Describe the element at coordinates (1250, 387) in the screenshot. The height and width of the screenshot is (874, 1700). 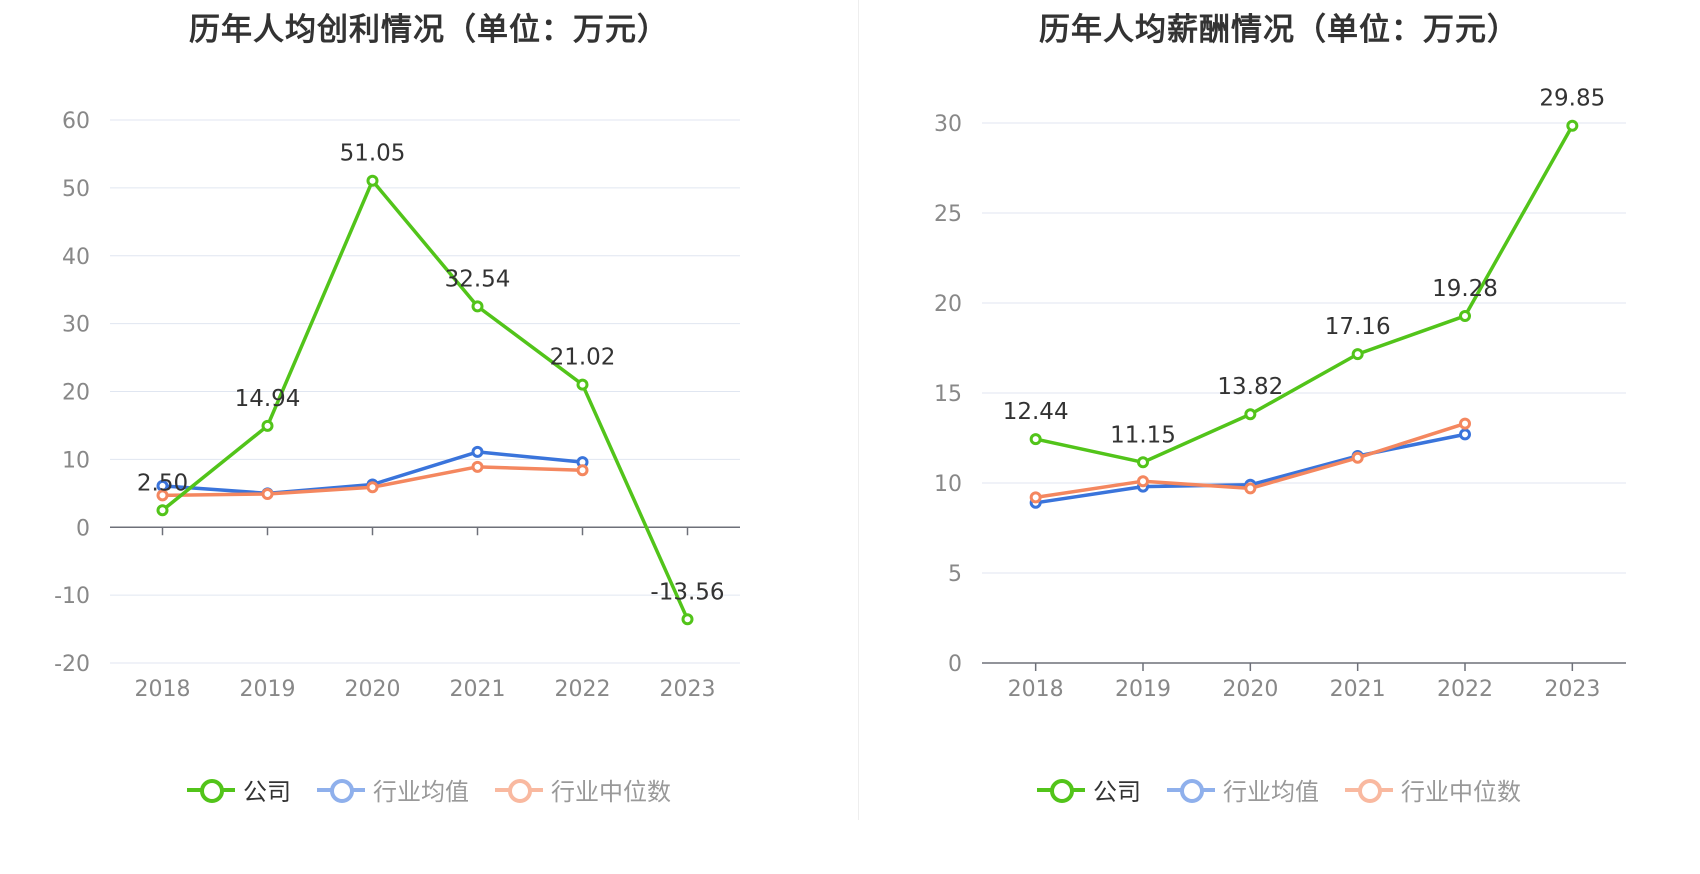
I see `data-label: 13.82` at that location.